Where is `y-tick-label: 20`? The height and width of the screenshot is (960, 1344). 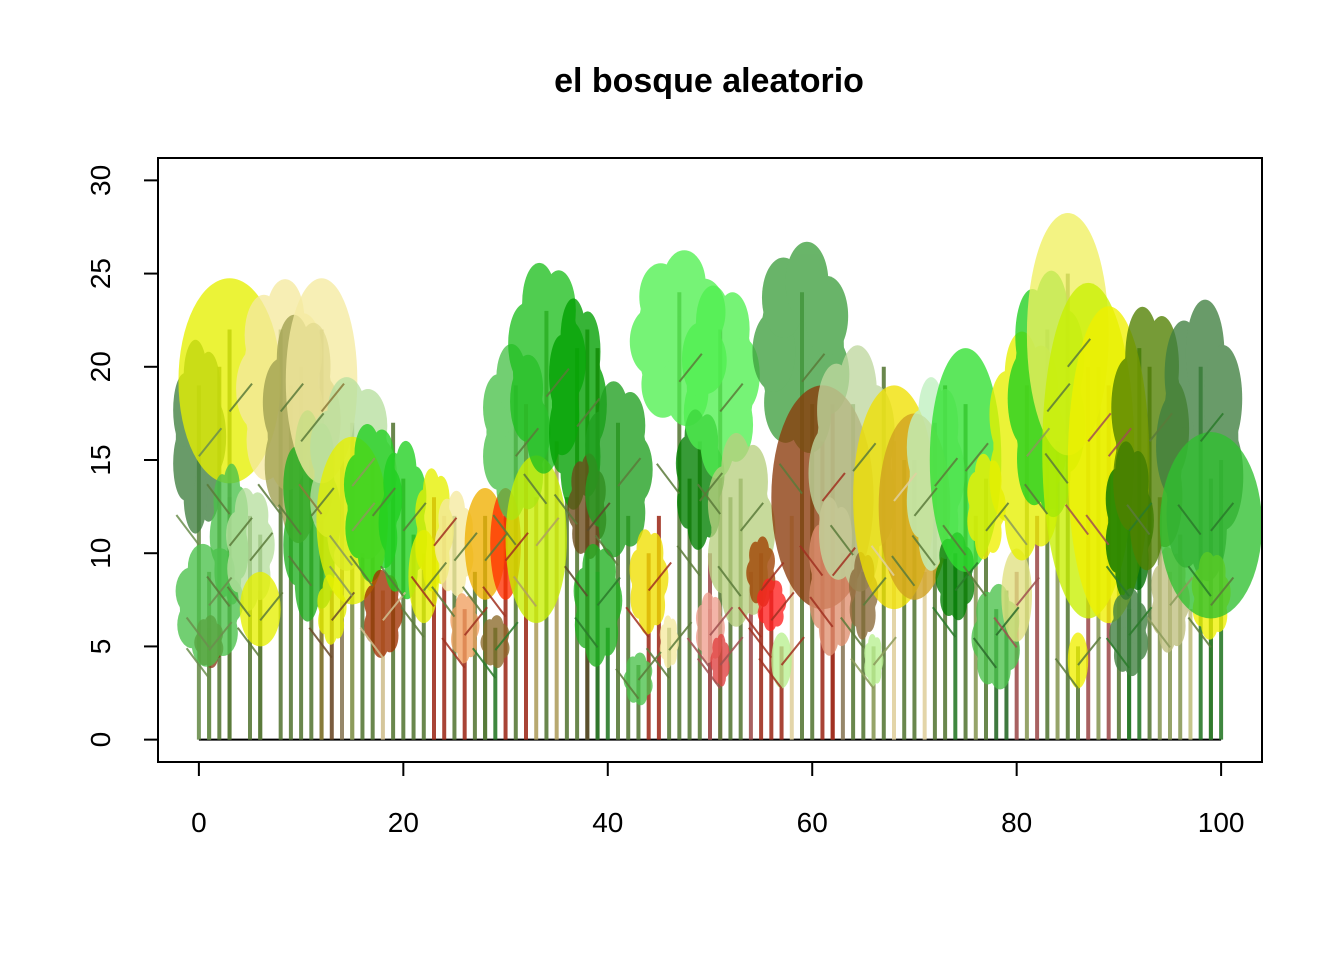 y-tick-label: 20 is located at coordinates (100, 366).